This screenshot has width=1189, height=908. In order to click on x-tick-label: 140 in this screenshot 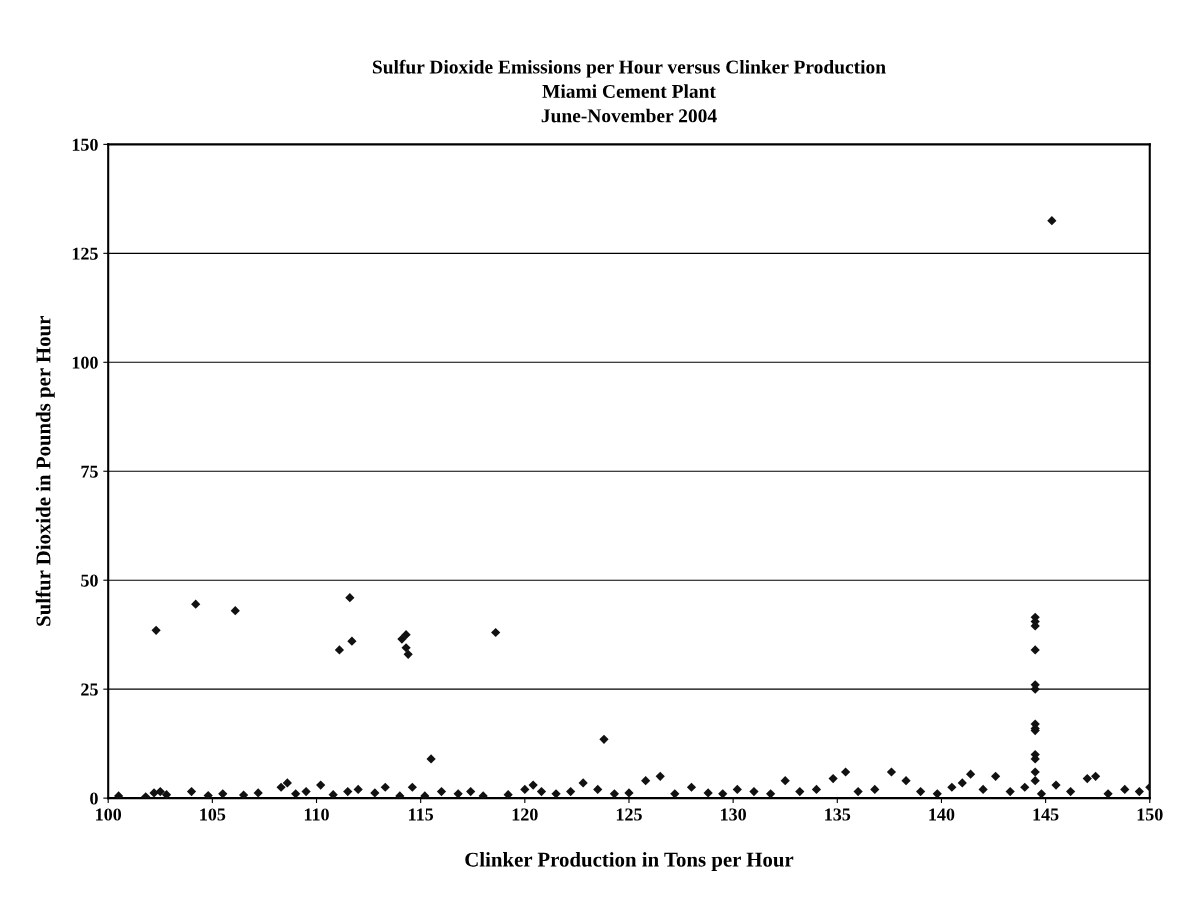, I will do `click(942, 814)`.